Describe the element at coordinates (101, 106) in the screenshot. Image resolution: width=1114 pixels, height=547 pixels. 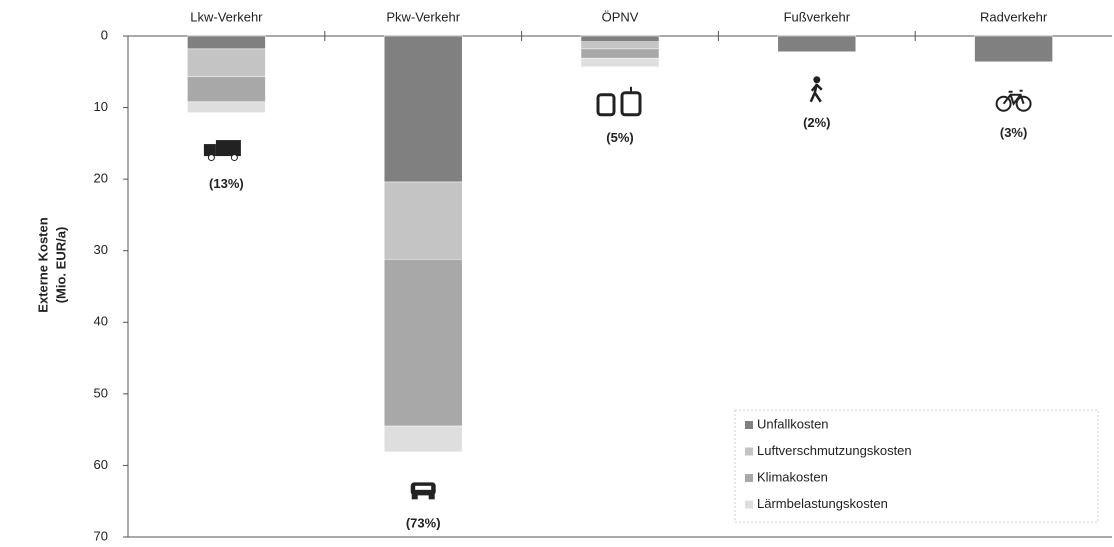
I see `y-tick-label: 10` at that location.